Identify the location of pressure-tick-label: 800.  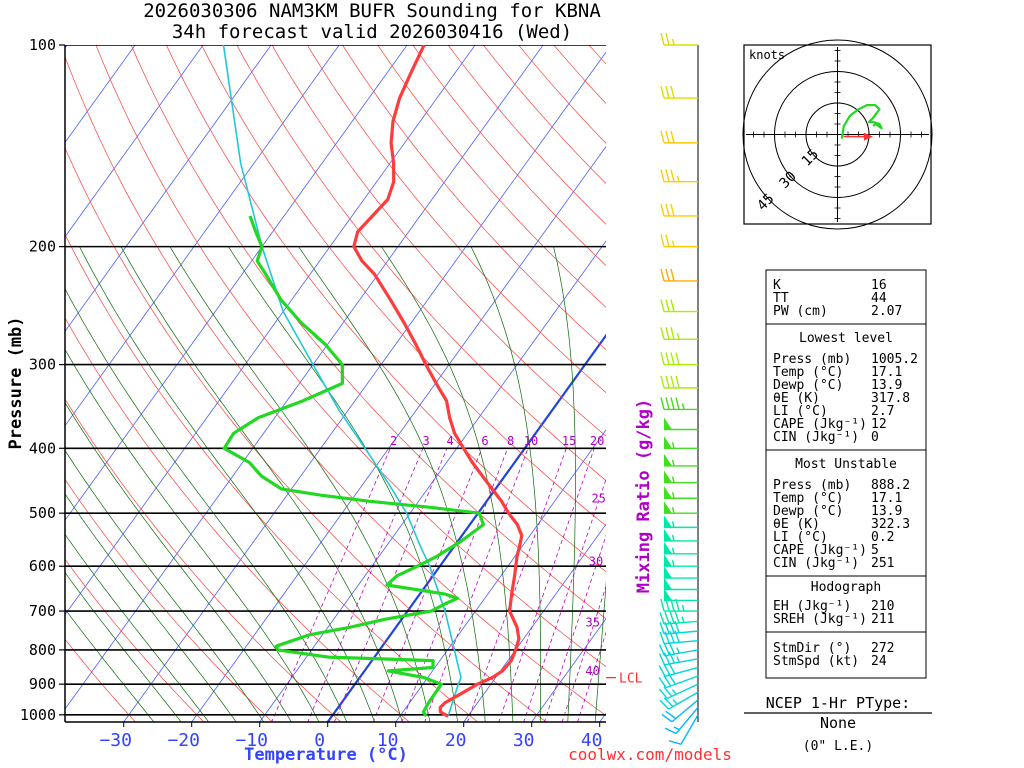
(42, 650).